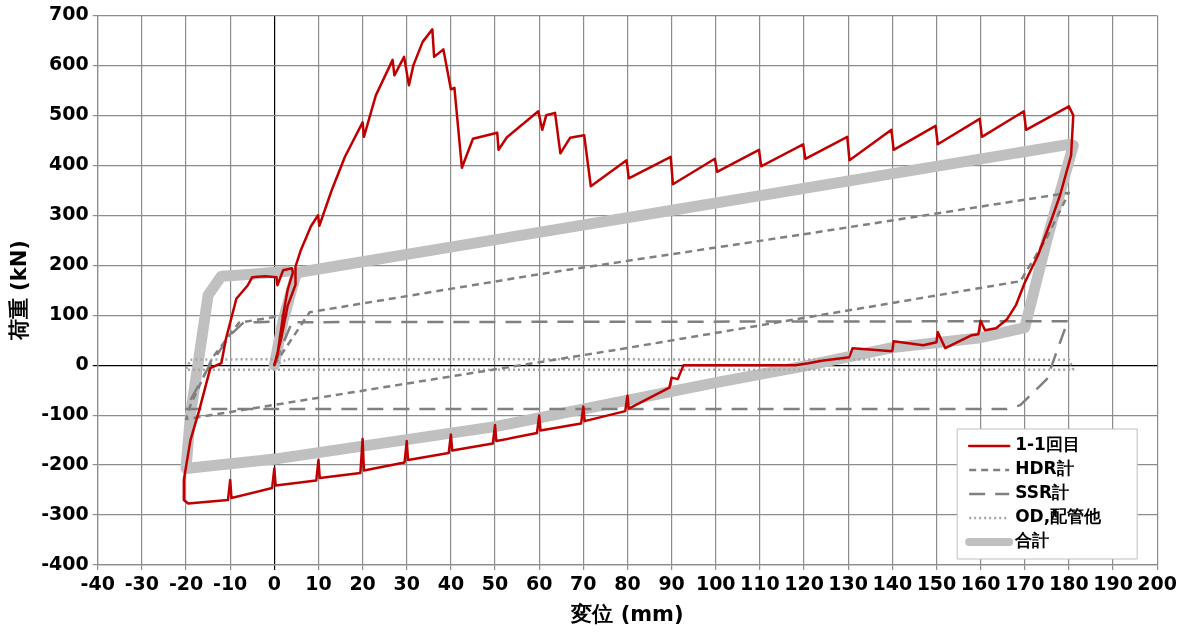  I want to click on x-tick-label: 120, so click(804, 583).